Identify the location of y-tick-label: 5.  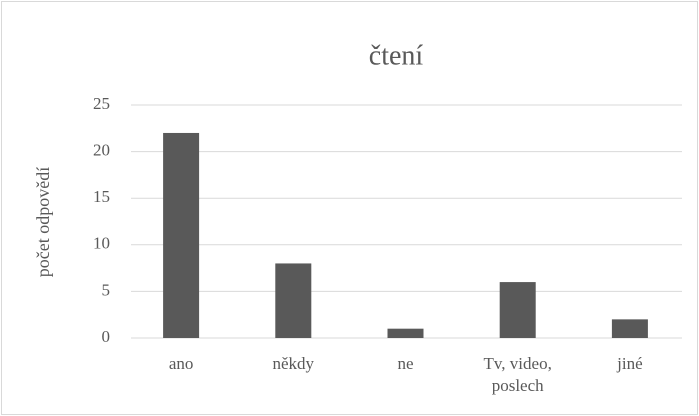
(106, 289).